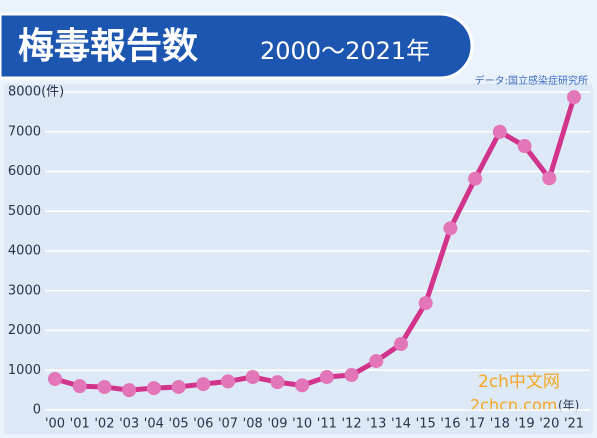 Image resolution: width=597 pixels, height=438 pixels. What do you see at coordinates (327, 424) in the screenshot?
I see `x-tick-label: '11` at bounding box center [327, 424].